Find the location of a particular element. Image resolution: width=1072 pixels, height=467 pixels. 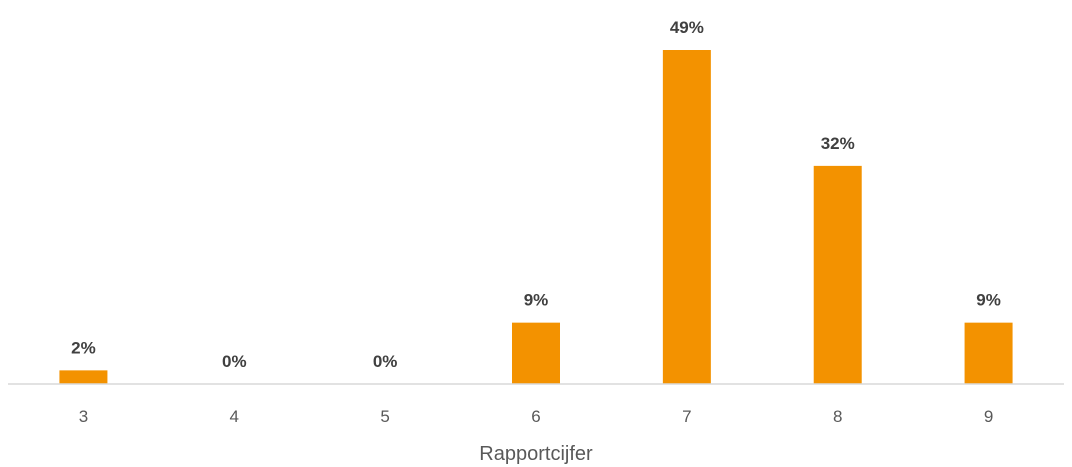

data-label-7: 49% is located at coordinates (687, 27).